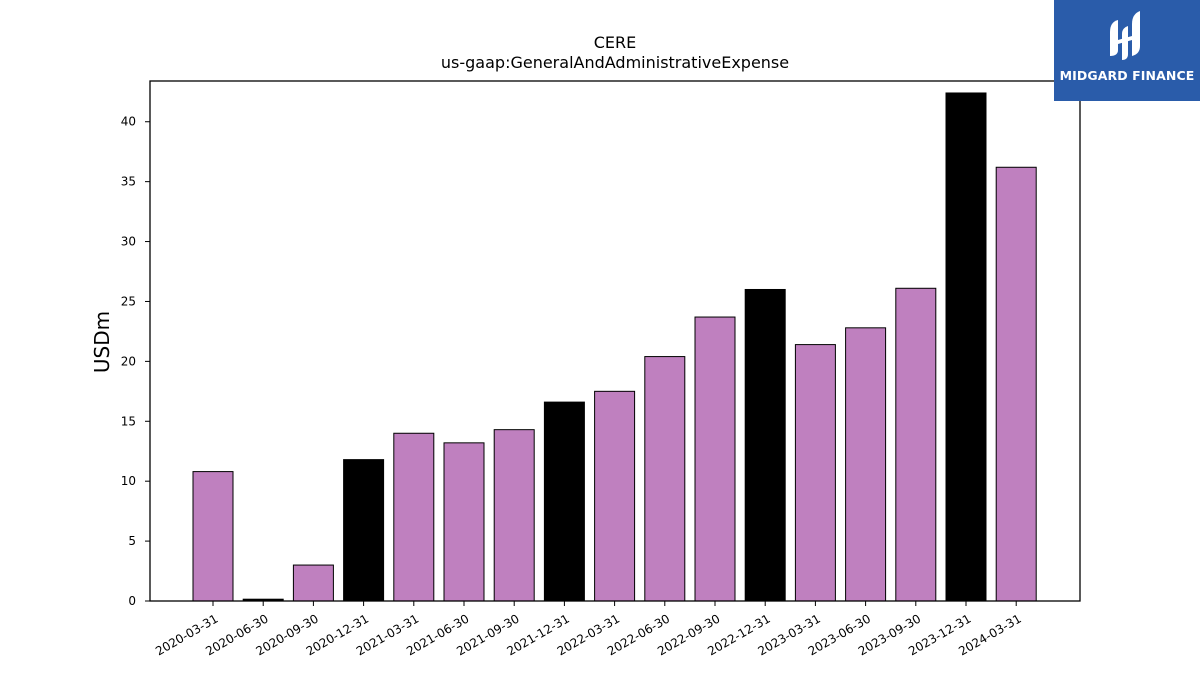 This screenshot has width=1200, height=675. I want to click on y-axis-label: USDm, so click(102, 342).